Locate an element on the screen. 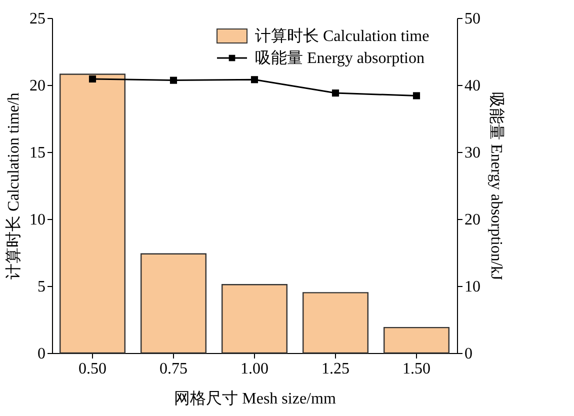  x-tick-label: 1.25 is located at coordinates (336, 369).